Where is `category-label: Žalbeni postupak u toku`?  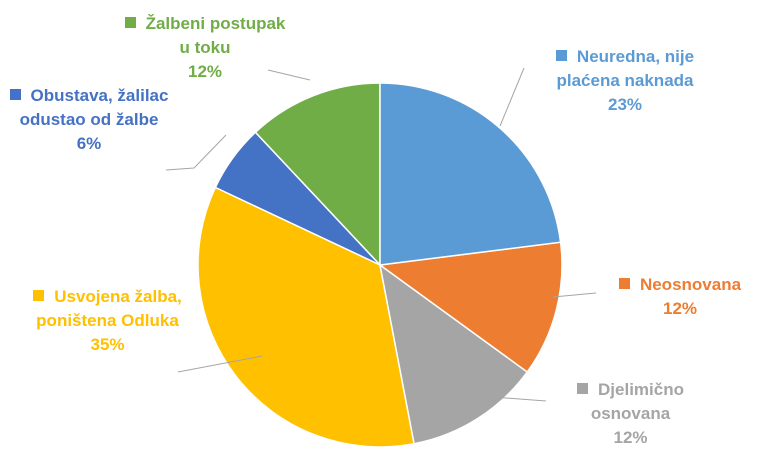 category-label: Žalbeni postupak u toku is located at coordinates (215, 35).